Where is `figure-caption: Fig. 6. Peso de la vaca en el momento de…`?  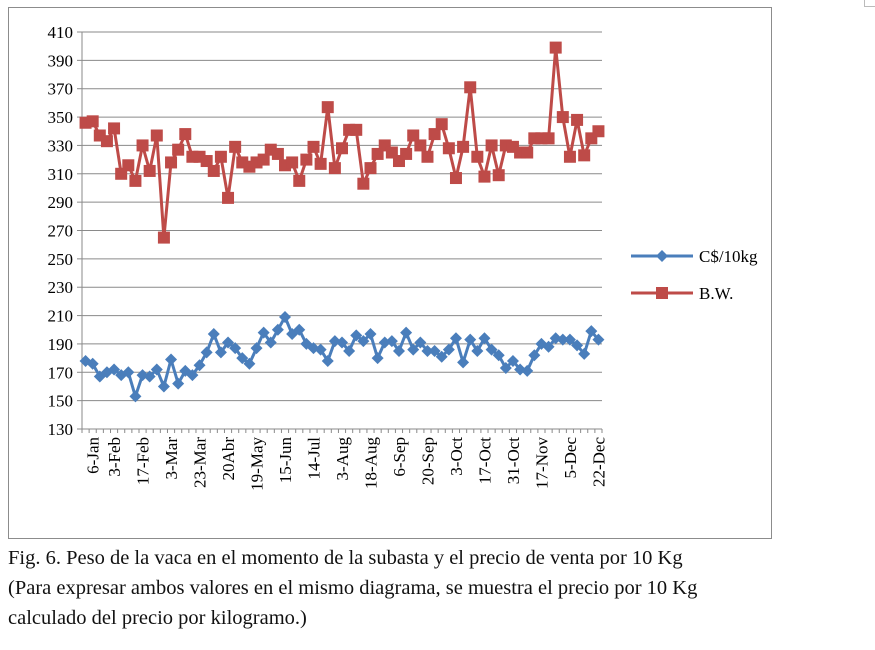 figure-caption: Fig. 6. Peso de la vaca en el momento de… is located at coordinates (438, 588).